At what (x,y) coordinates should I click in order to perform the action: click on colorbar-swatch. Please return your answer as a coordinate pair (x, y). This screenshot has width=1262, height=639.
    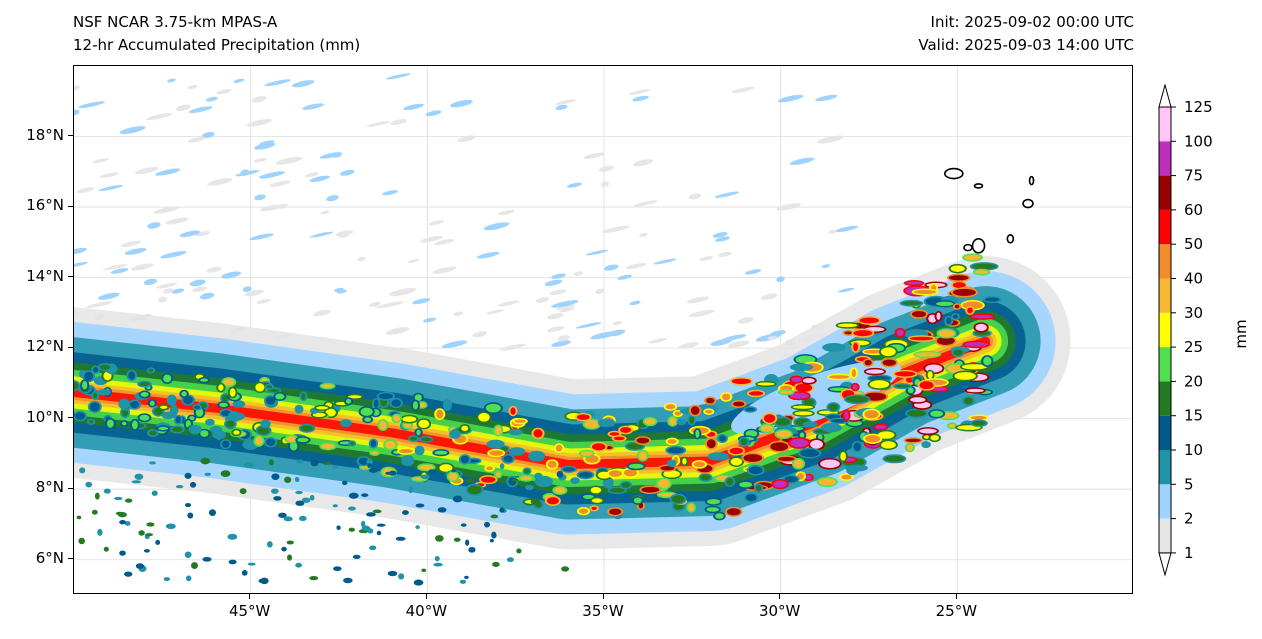
    Looking at the image, I should click on (1165, 261).